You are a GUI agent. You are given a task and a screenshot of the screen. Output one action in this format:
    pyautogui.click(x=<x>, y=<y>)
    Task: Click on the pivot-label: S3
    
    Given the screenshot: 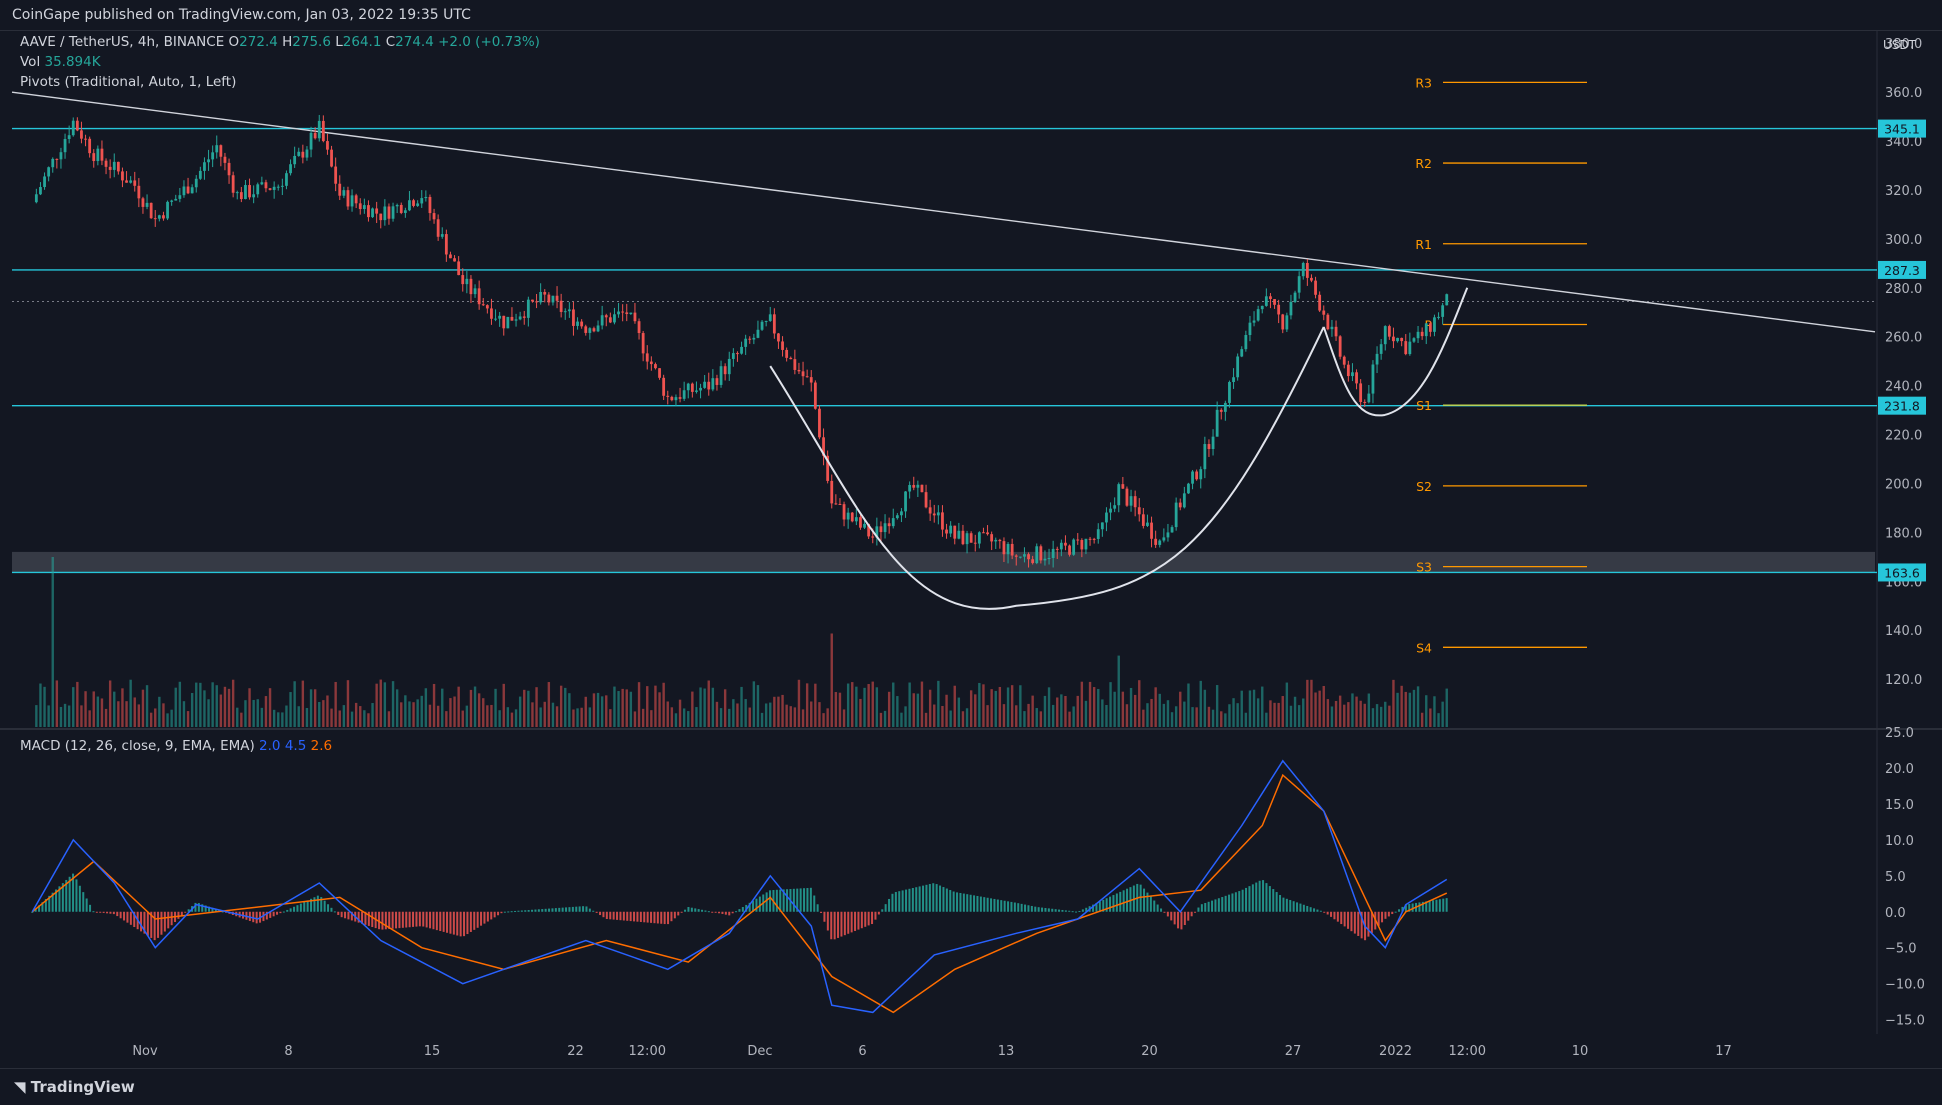 What is the action you would take?
    pyautogui.click(x=1424, y=567)
    